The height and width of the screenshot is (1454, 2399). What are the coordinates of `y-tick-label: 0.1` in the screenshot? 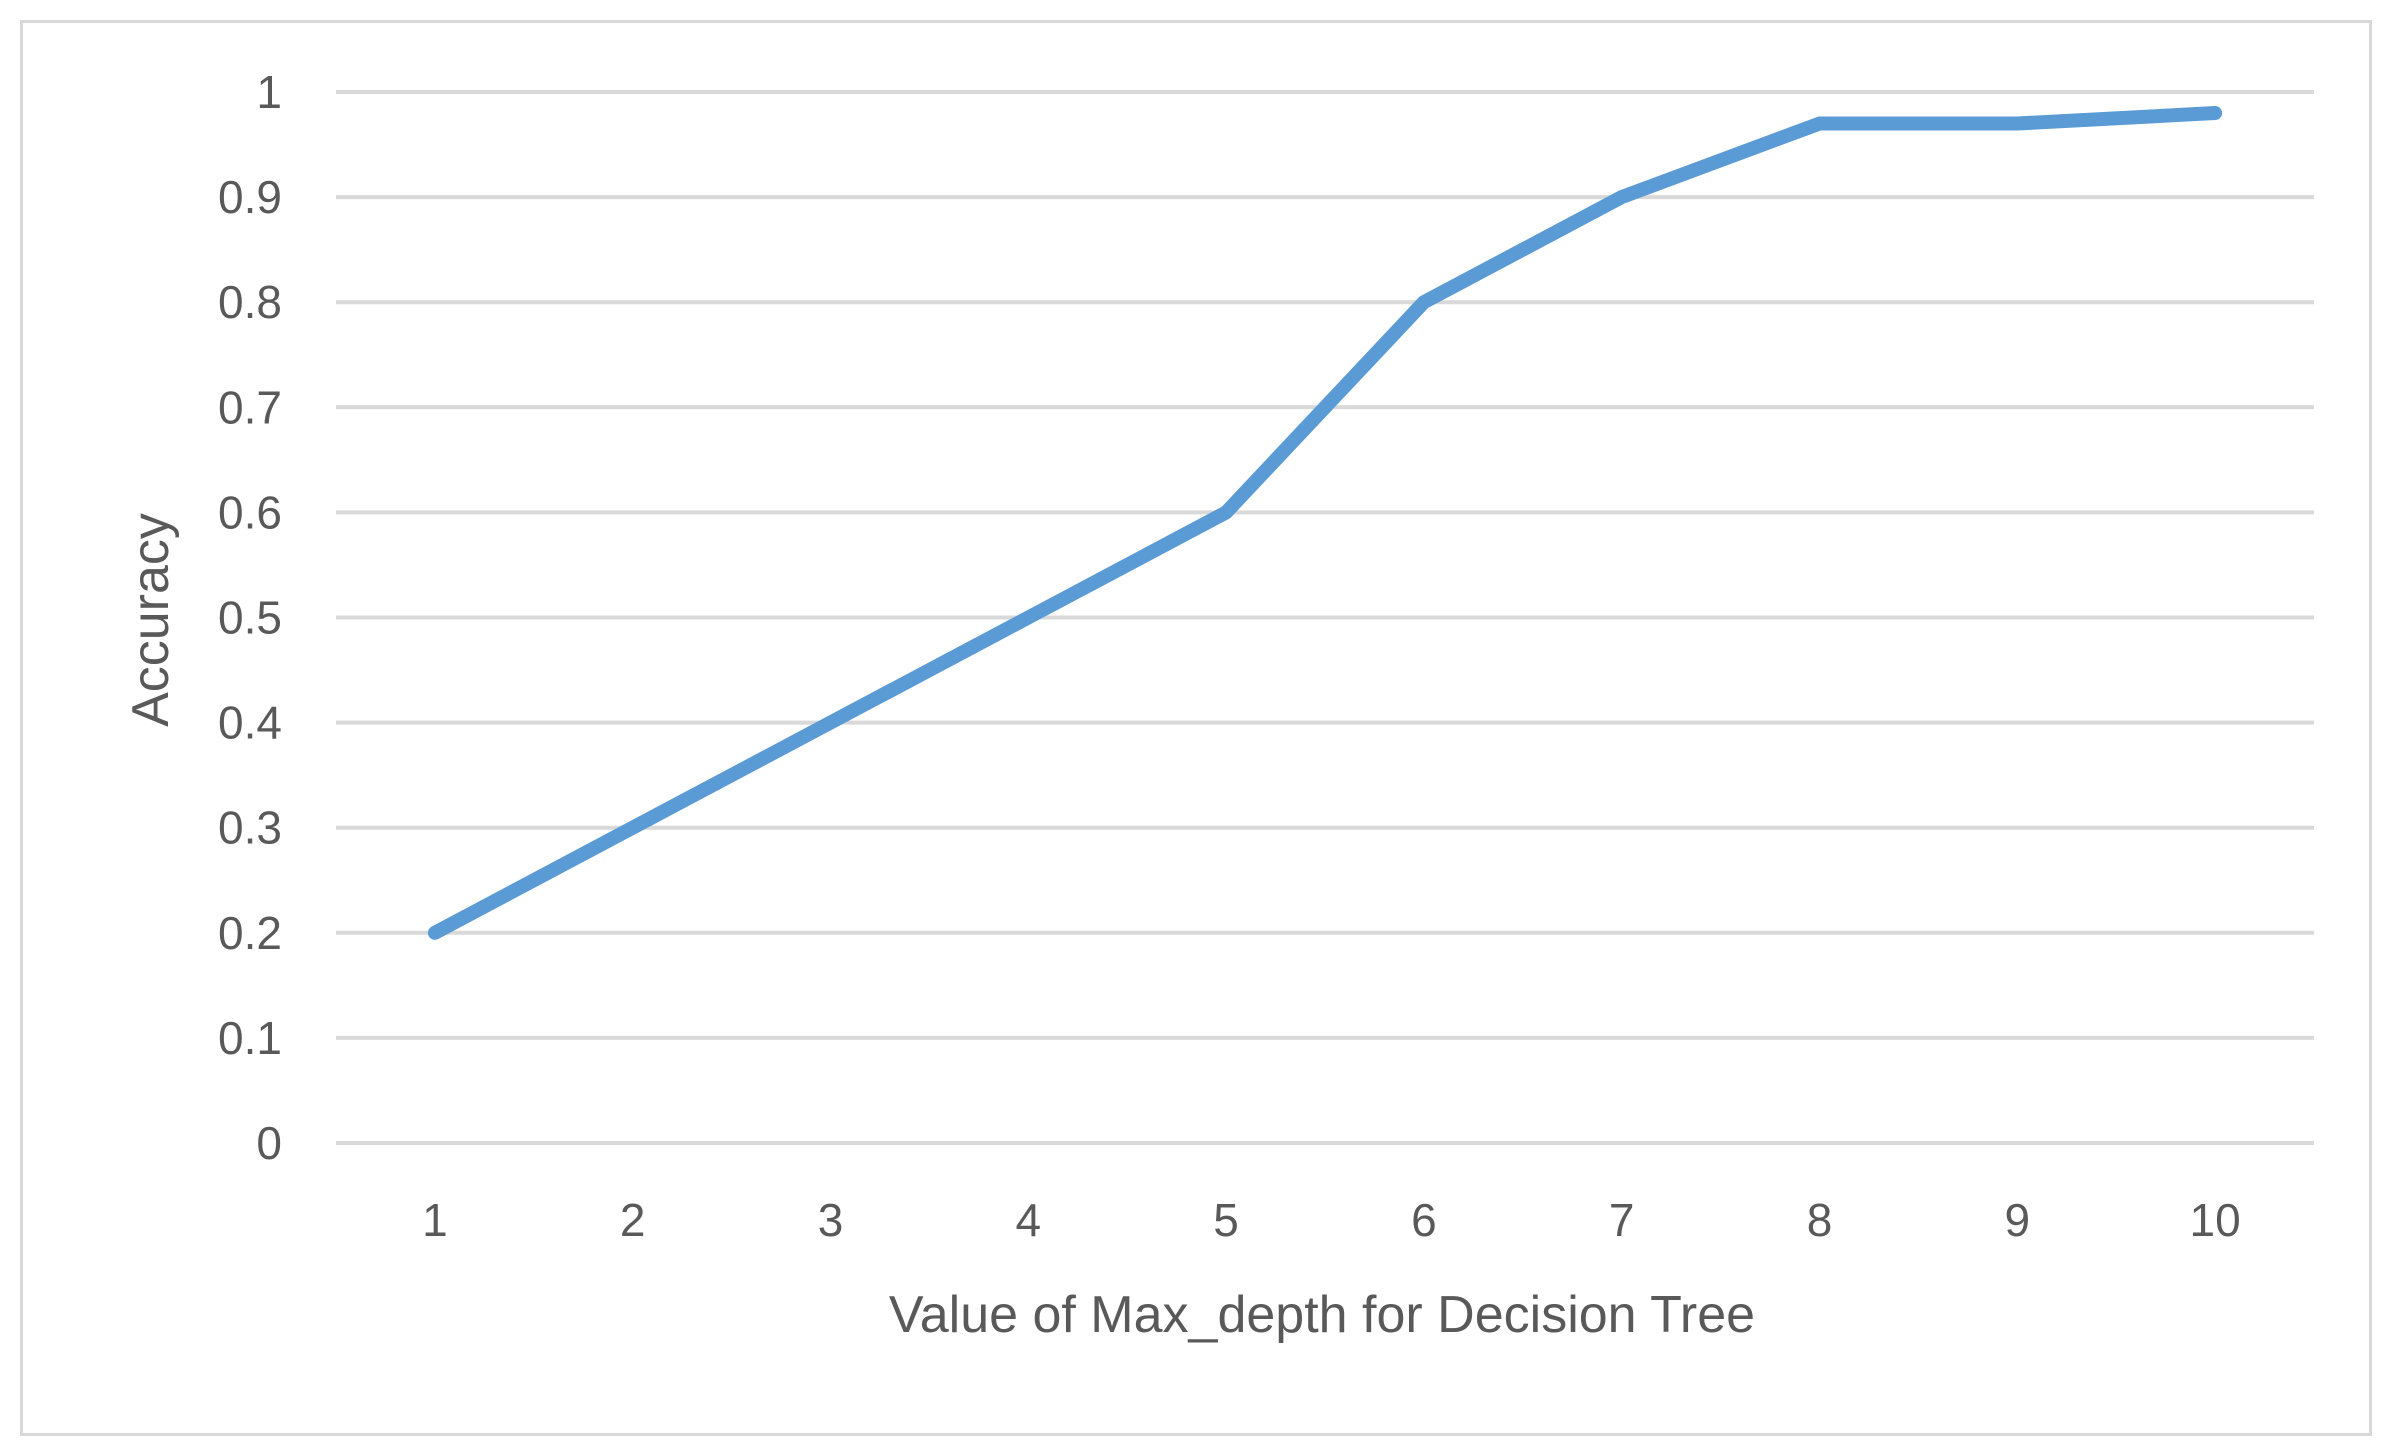 It's located at (250, 1038).